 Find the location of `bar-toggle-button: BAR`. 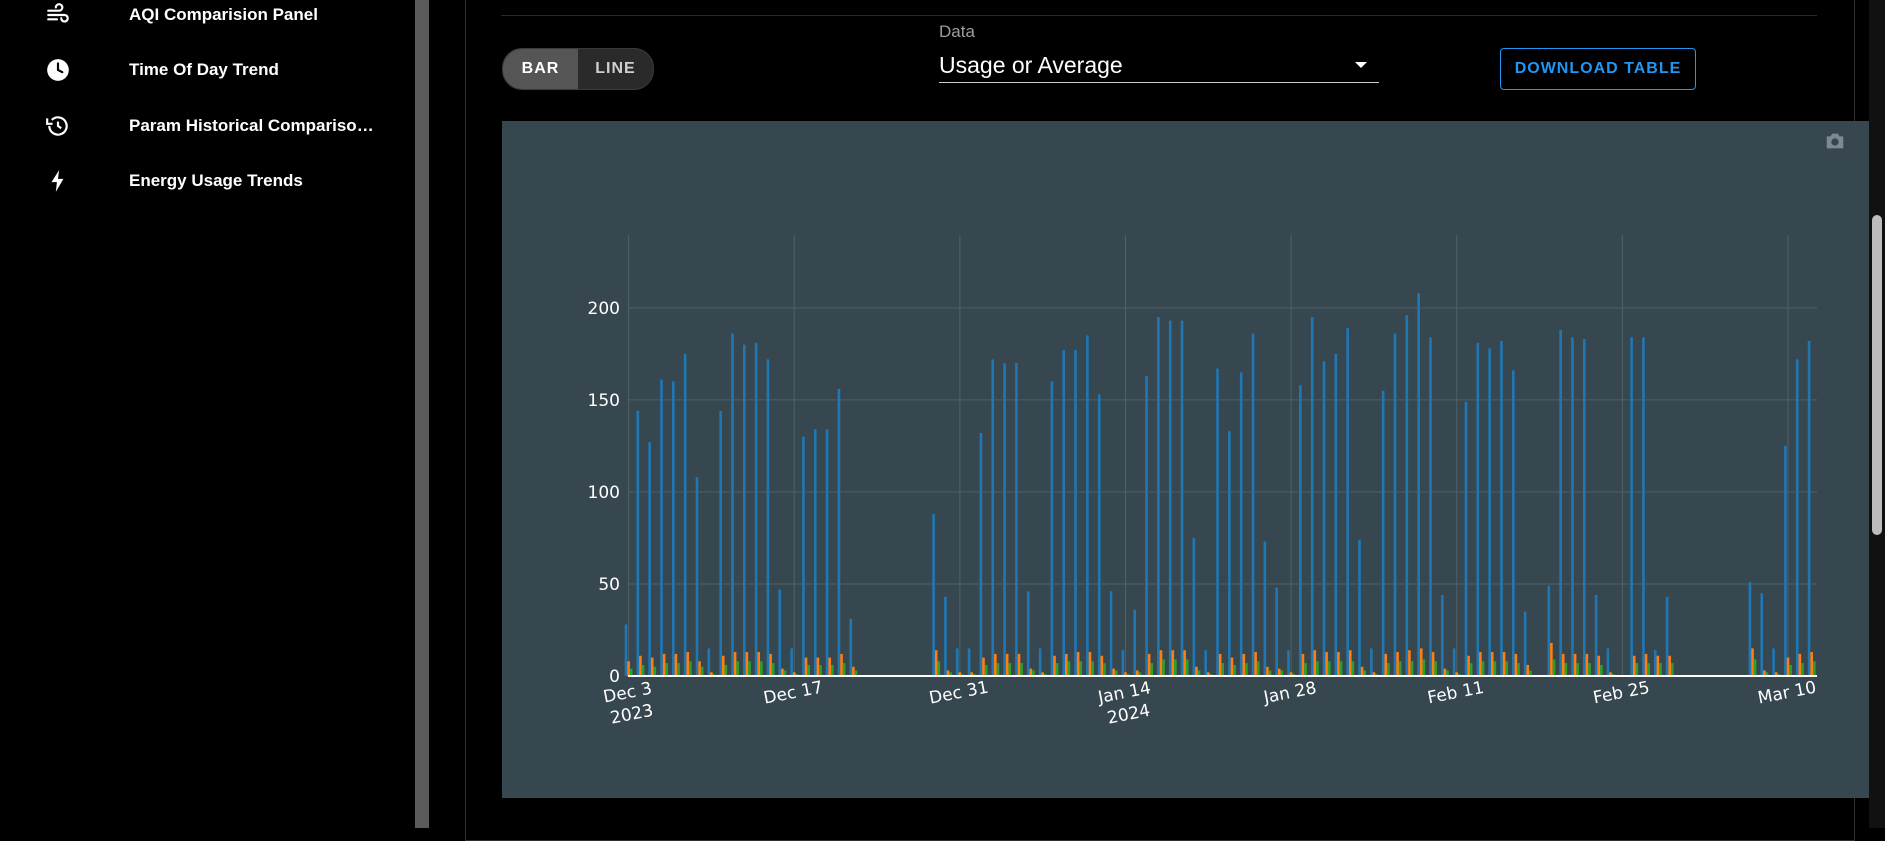

bar-toggle-button: BAR is located at coordinates (540, 69).